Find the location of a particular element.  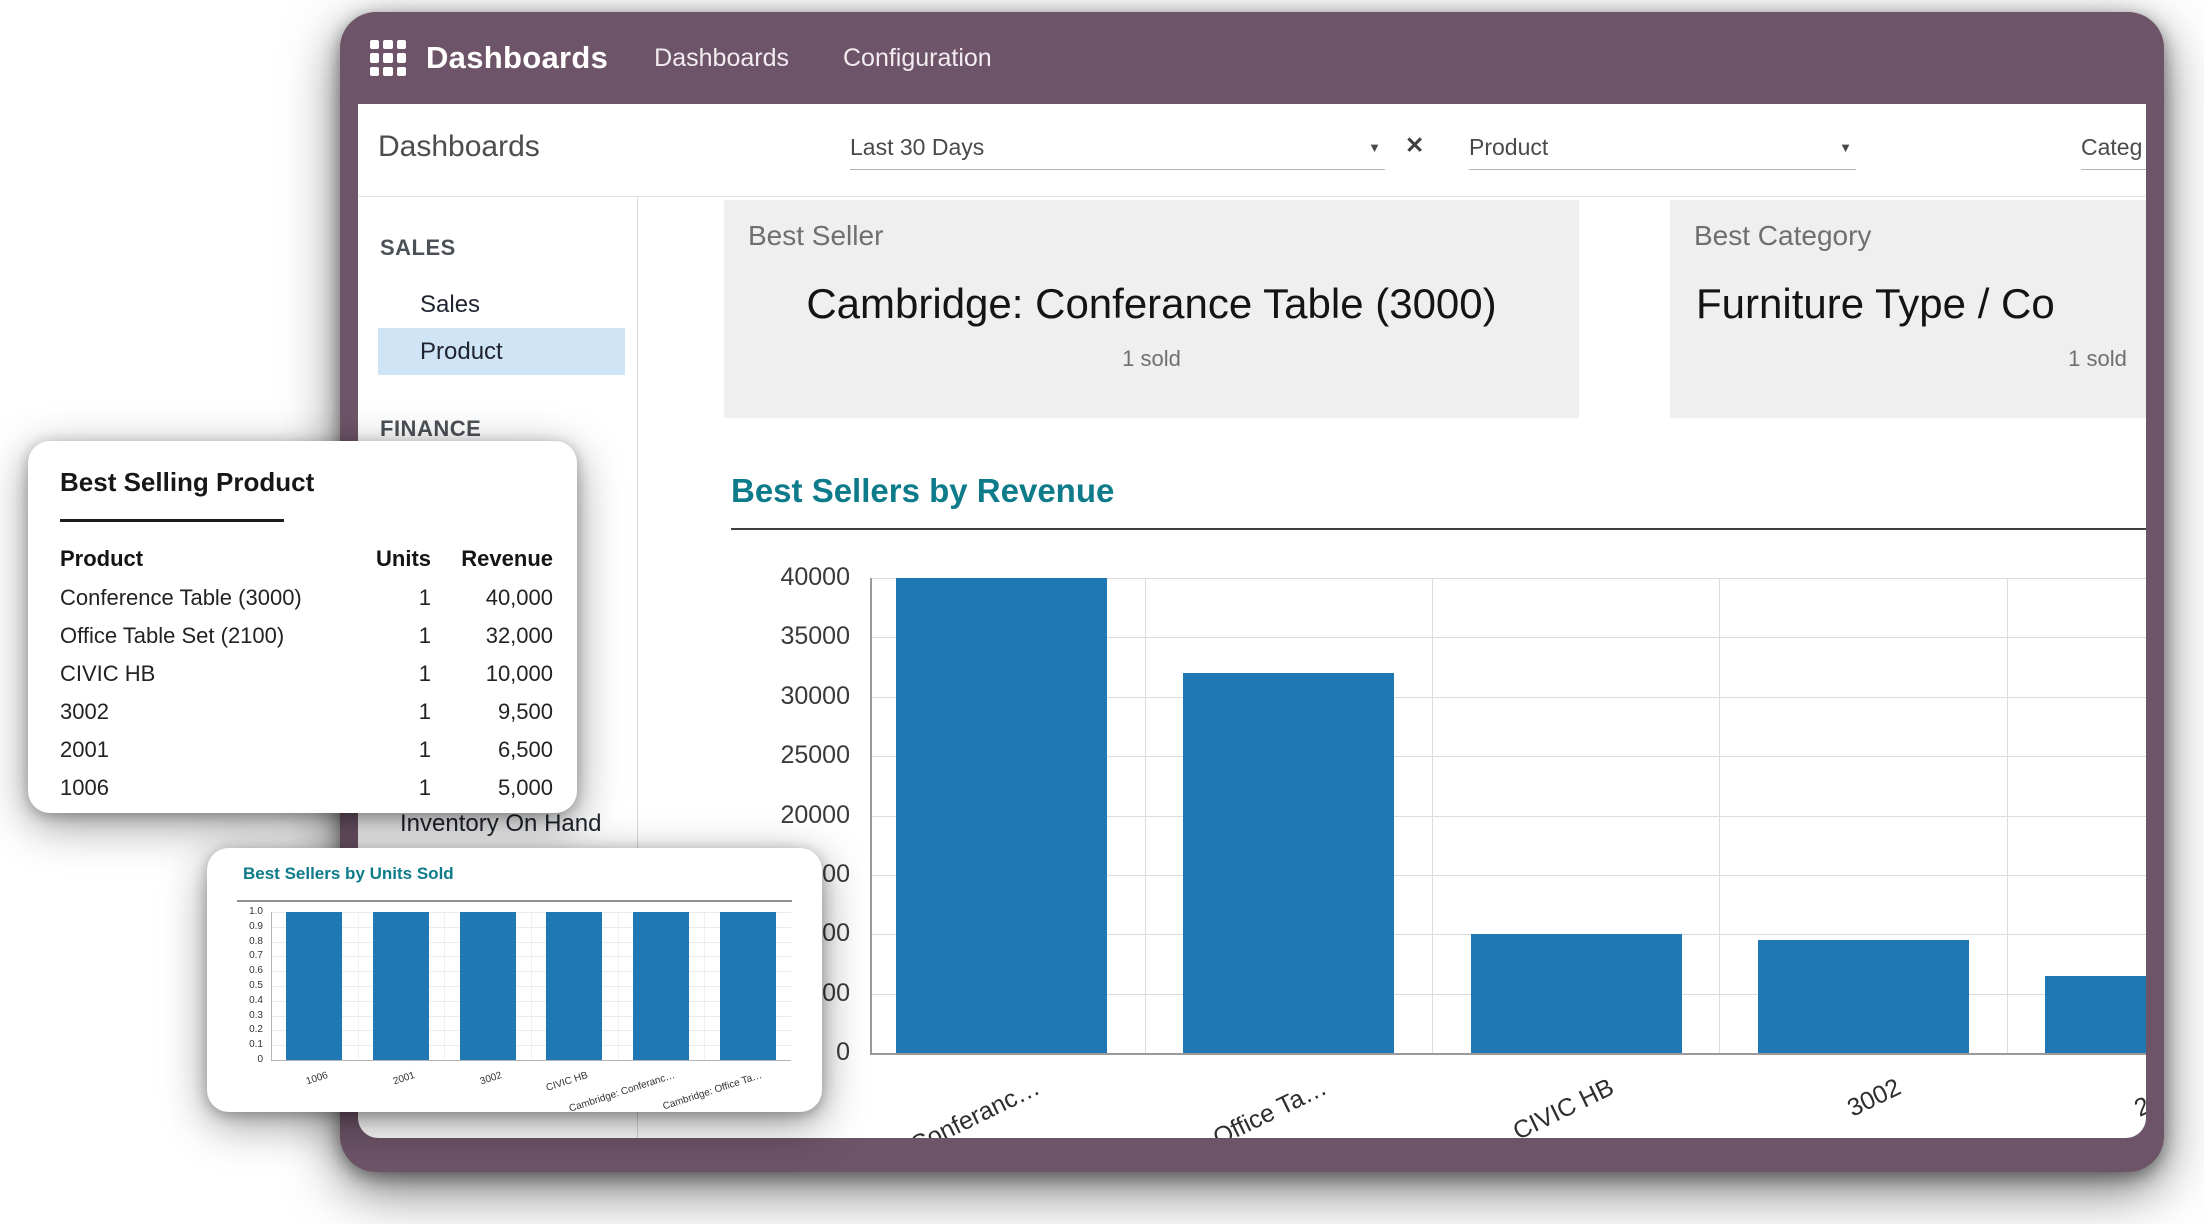

filter-category: Categ is located at coordinates (2113, 148).